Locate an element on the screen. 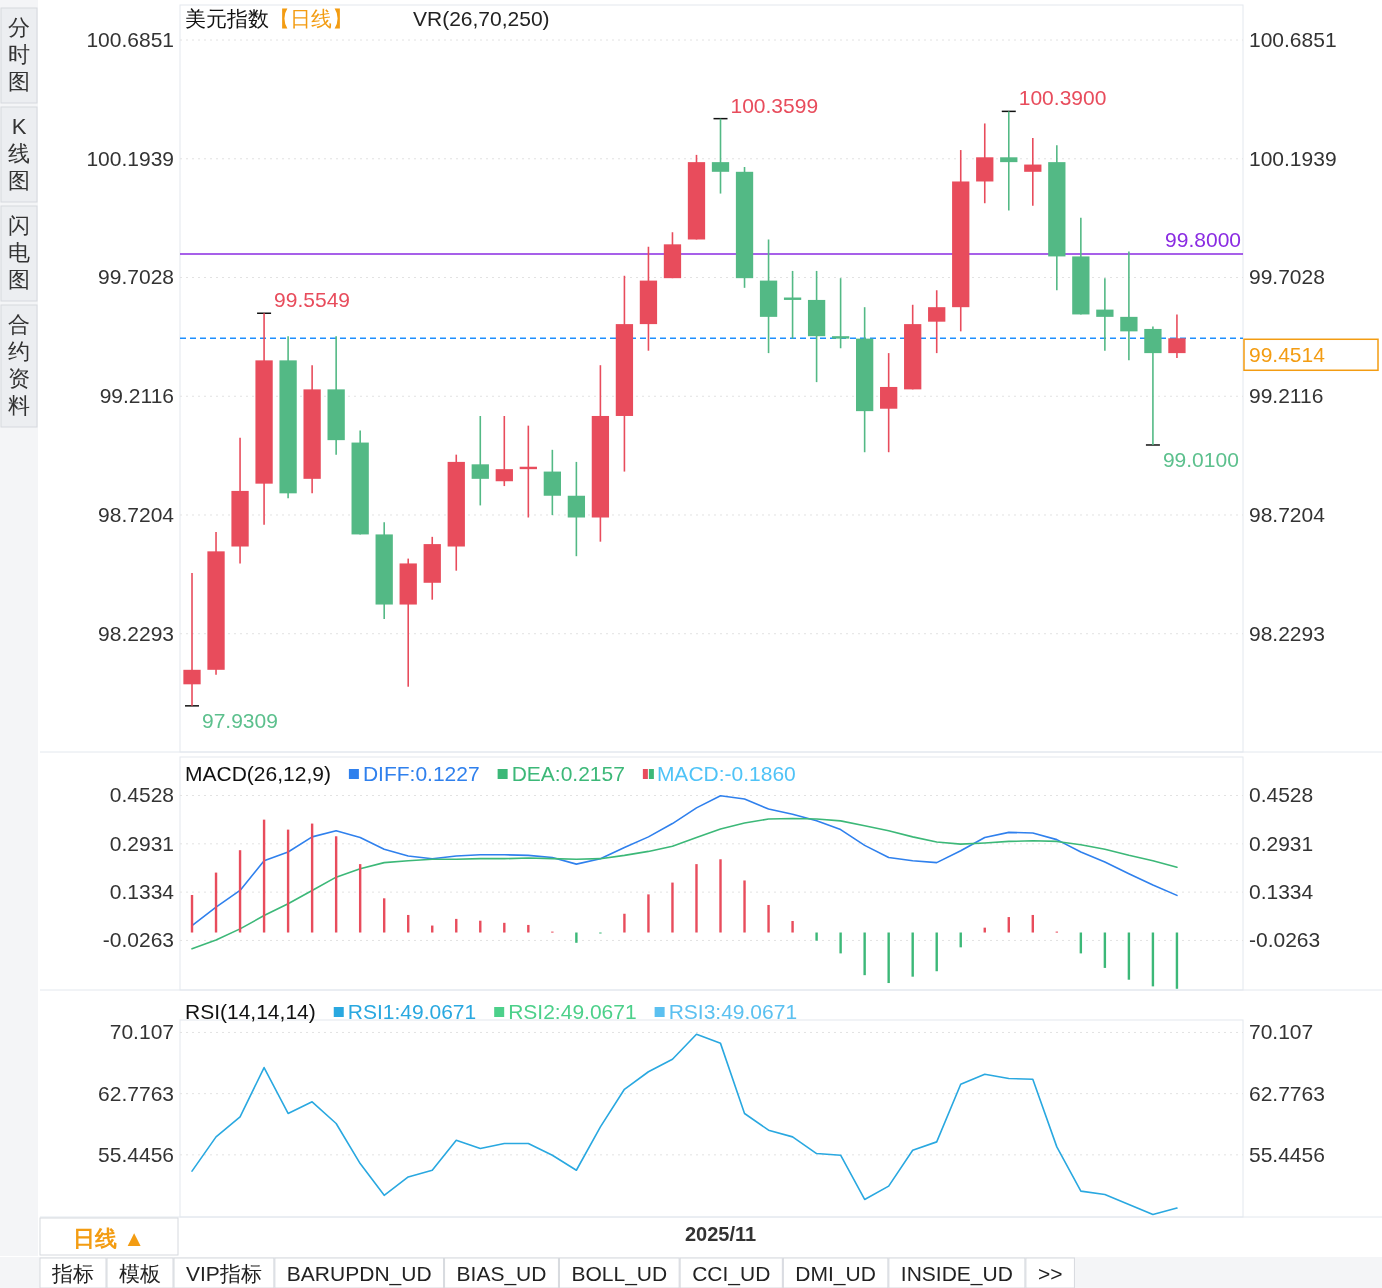 Image resolution: width=1382 pixels, height=1288 pixels. y2-tick-label: 99.2116 is located at coordinates (1286, 396).